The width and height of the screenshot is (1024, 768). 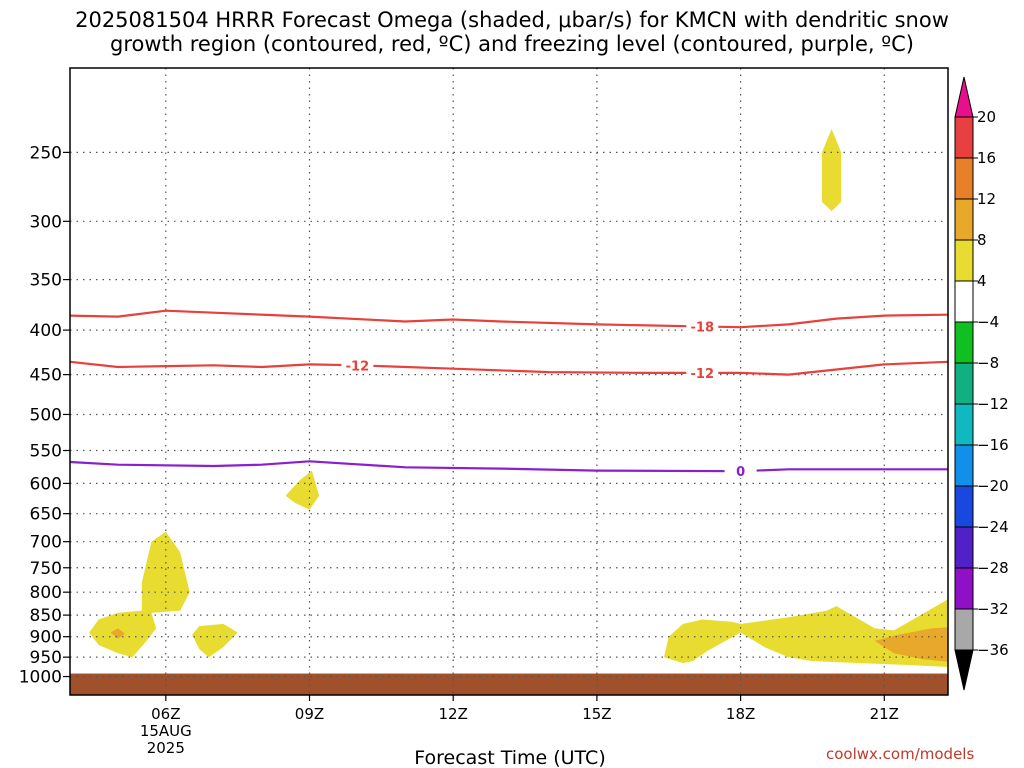 I want to click on colorbar: 20 16 12 8 4 −4 −8 −12 −16 −20 −24 −28 −32 −36, so click(x=981, y=383).